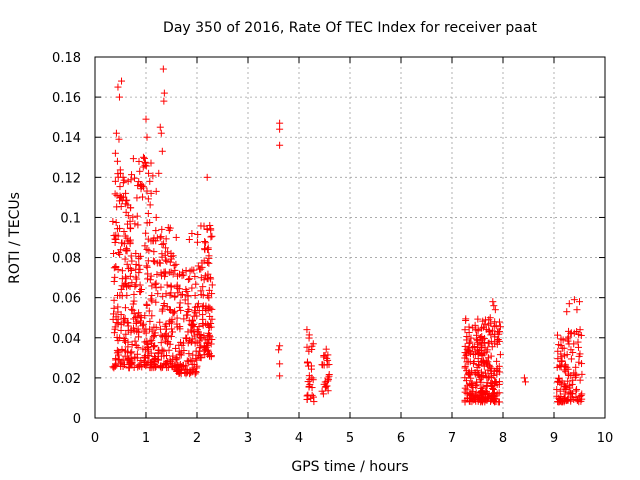  I want to click on x-tick-label: 4, so click(299, 438).